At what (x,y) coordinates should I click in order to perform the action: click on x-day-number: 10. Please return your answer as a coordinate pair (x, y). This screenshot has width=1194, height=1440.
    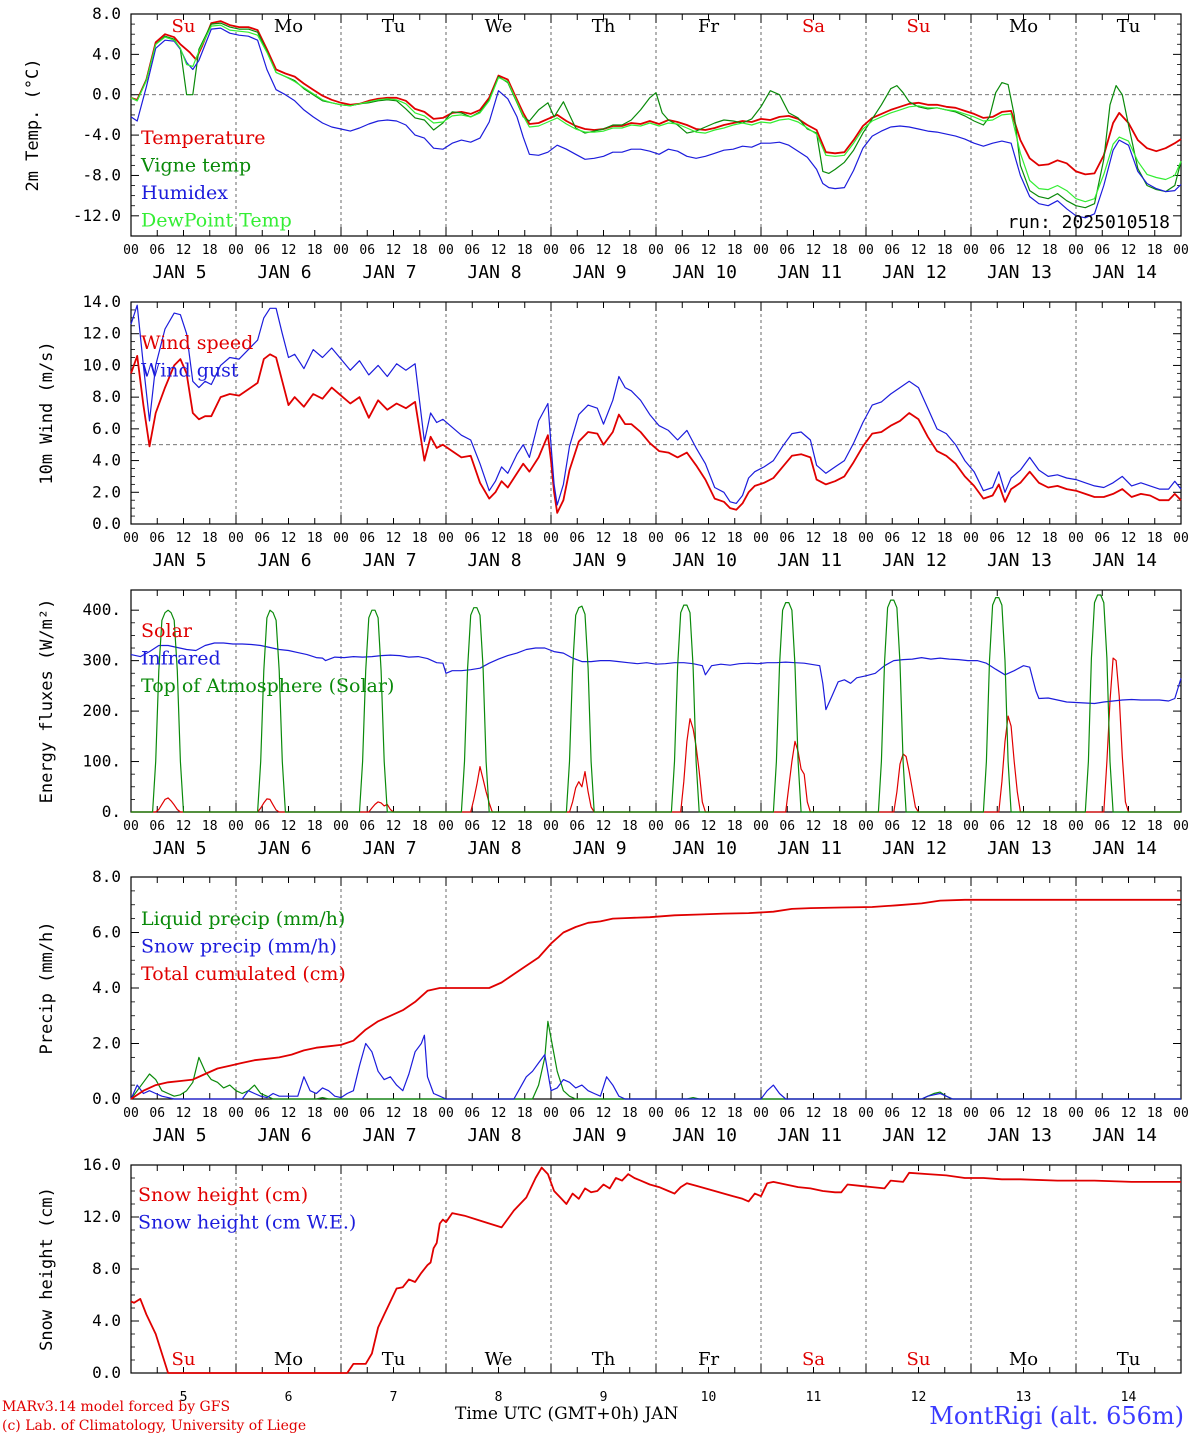
    Looking at the image, I should click on (709, 1397).